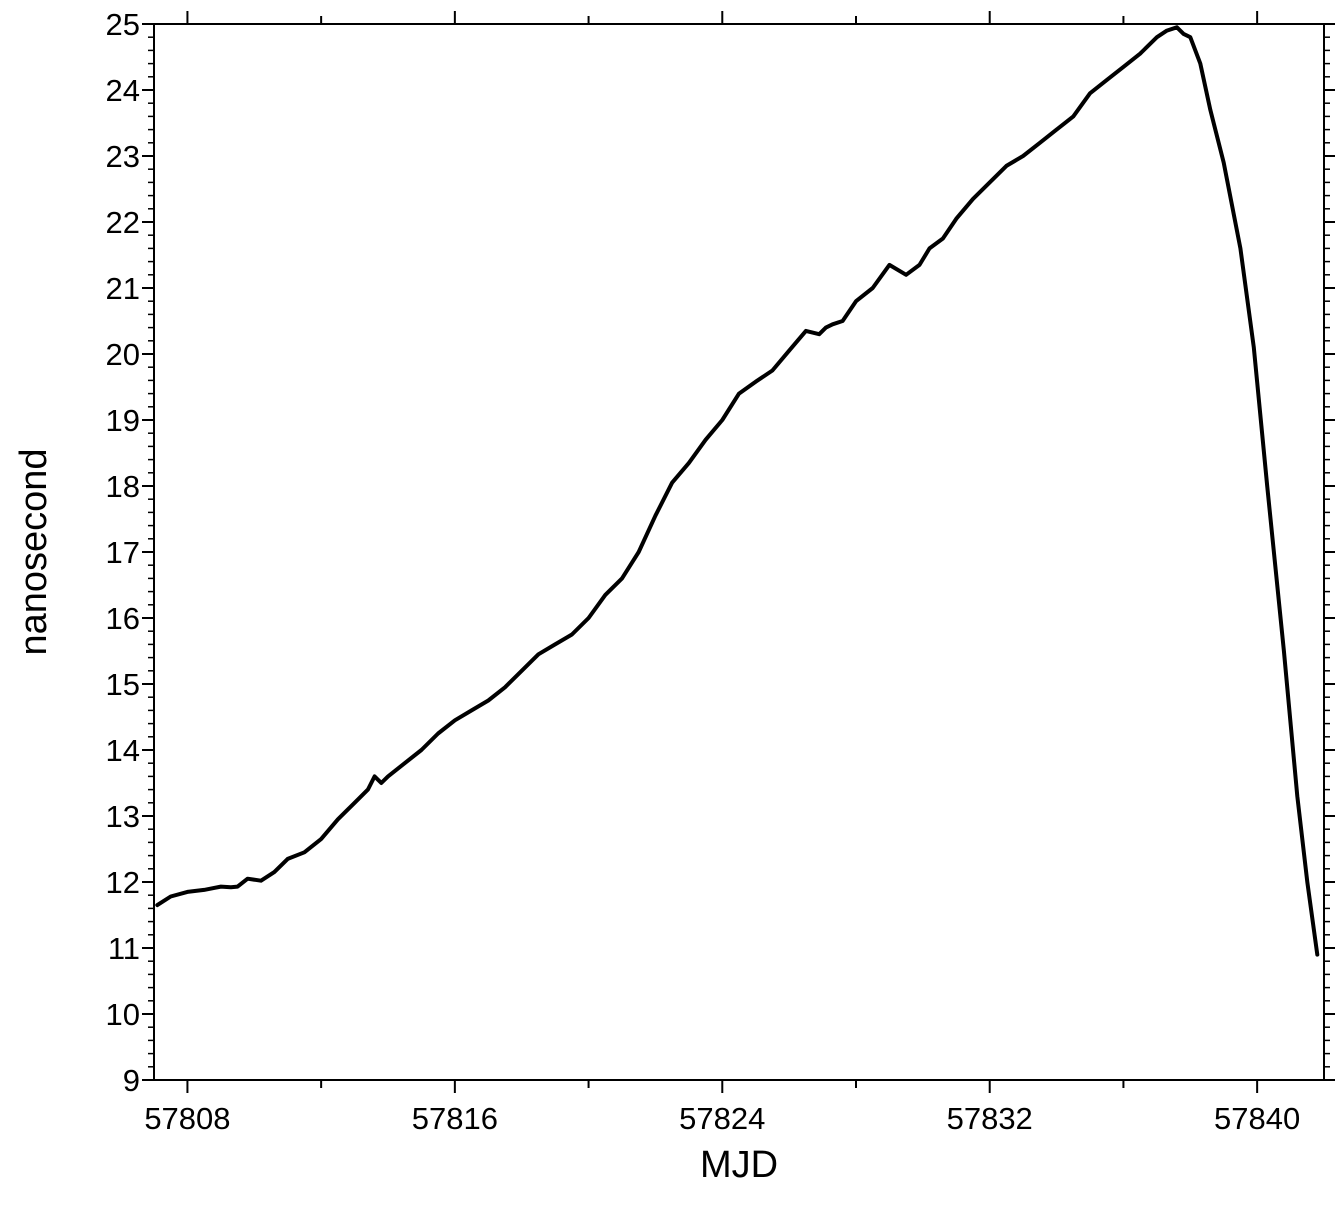 The height and width of the screenshot is (1211, 1335). I want to click on y-tick-label: 9, so click(131, 1080).